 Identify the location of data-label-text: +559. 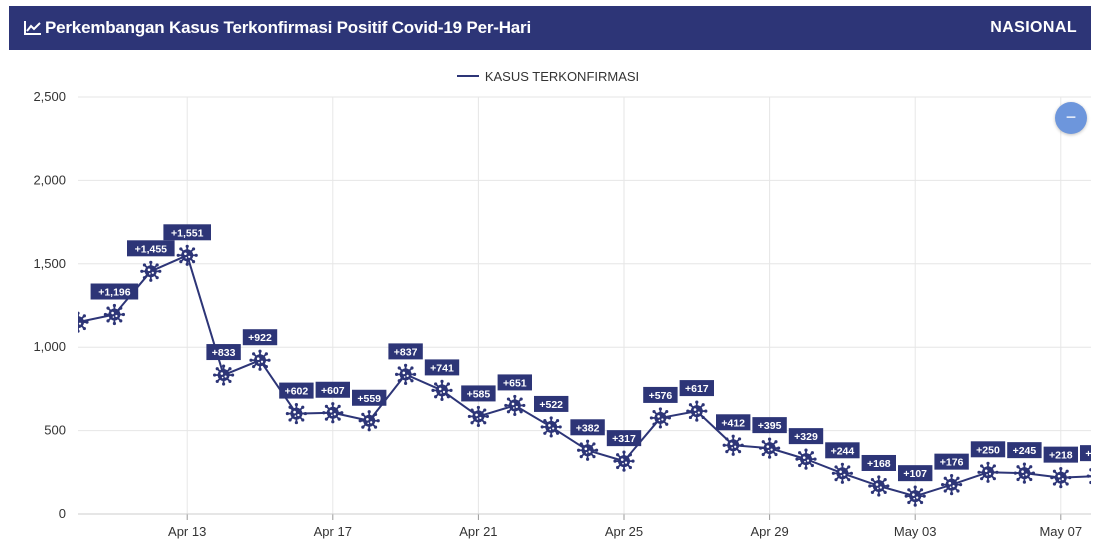
(369, 399).